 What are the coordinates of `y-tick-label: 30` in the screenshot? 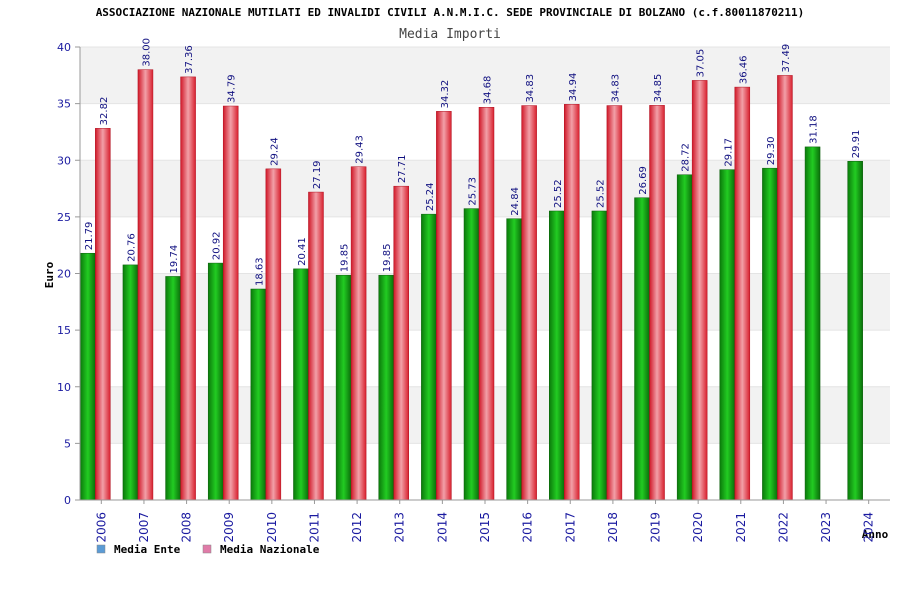 It's located at (64, 160).